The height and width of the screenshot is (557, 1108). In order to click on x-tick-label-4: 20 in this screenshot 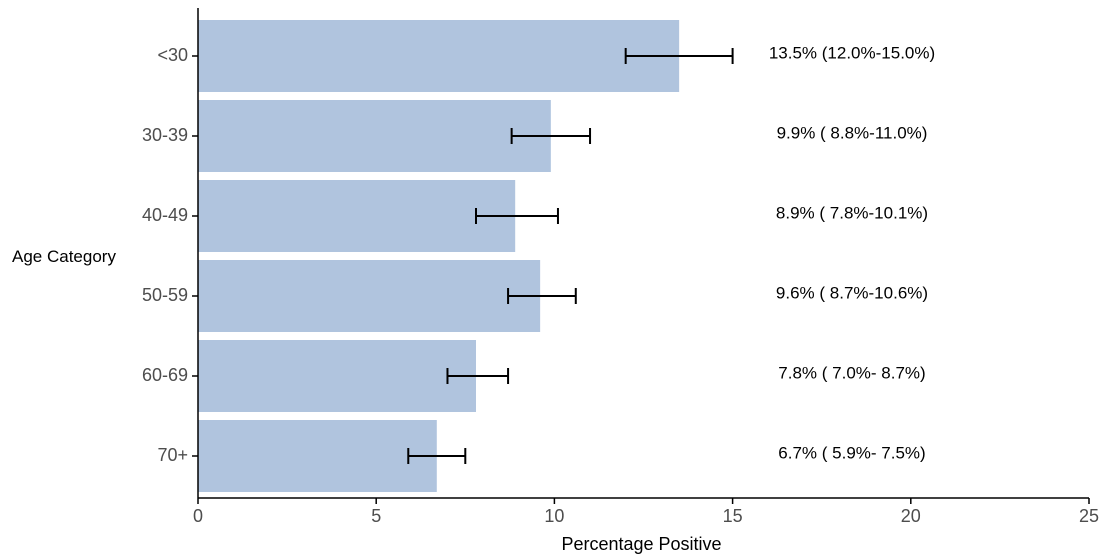, I will do `click(911, 516)`.